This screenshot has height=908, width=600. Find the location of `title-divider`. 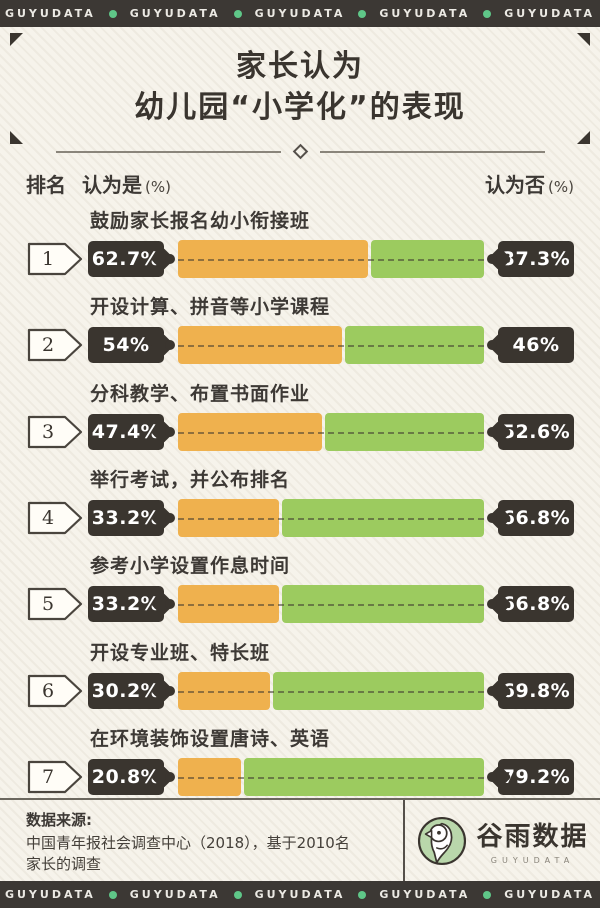

title-divider is located at coordinates (300, 153).